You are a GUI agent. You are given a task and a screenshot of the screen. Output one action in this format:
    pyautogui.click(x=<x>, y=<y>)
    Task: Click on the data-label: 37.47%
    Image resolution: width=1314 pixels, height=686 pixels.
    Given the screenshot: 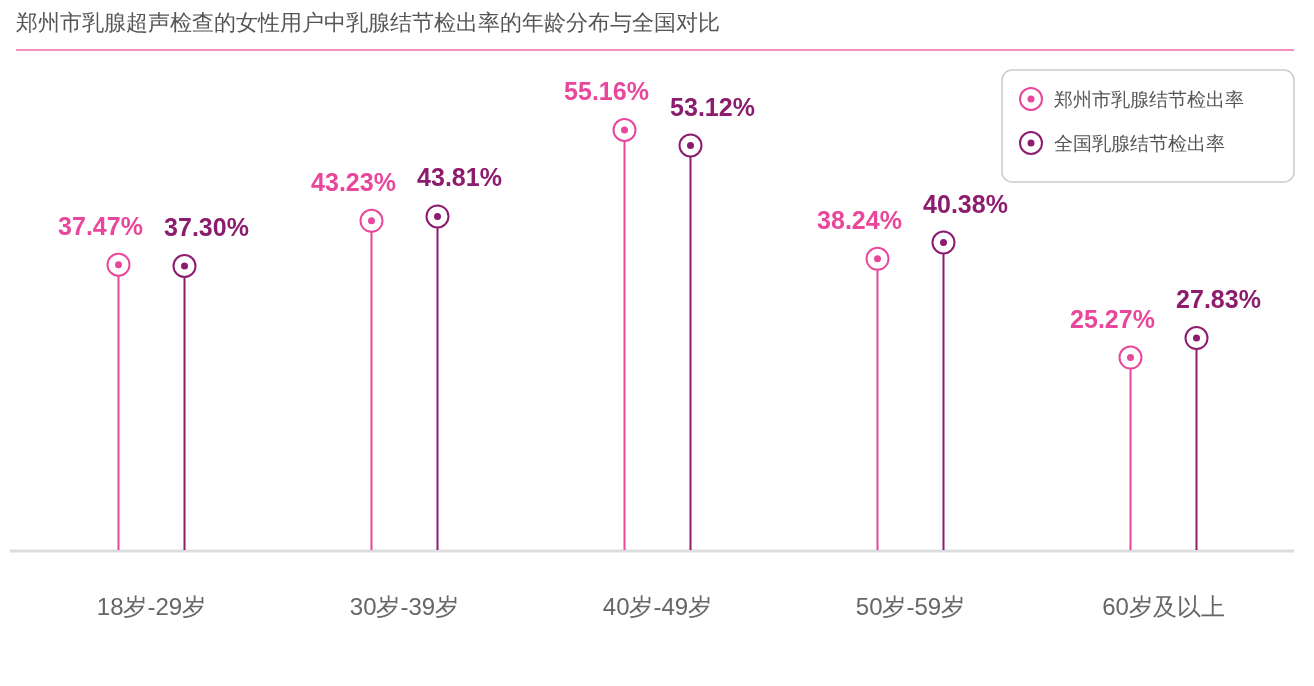 What is the action you would take?
    pyautogui.click(x=100, y=225)
    